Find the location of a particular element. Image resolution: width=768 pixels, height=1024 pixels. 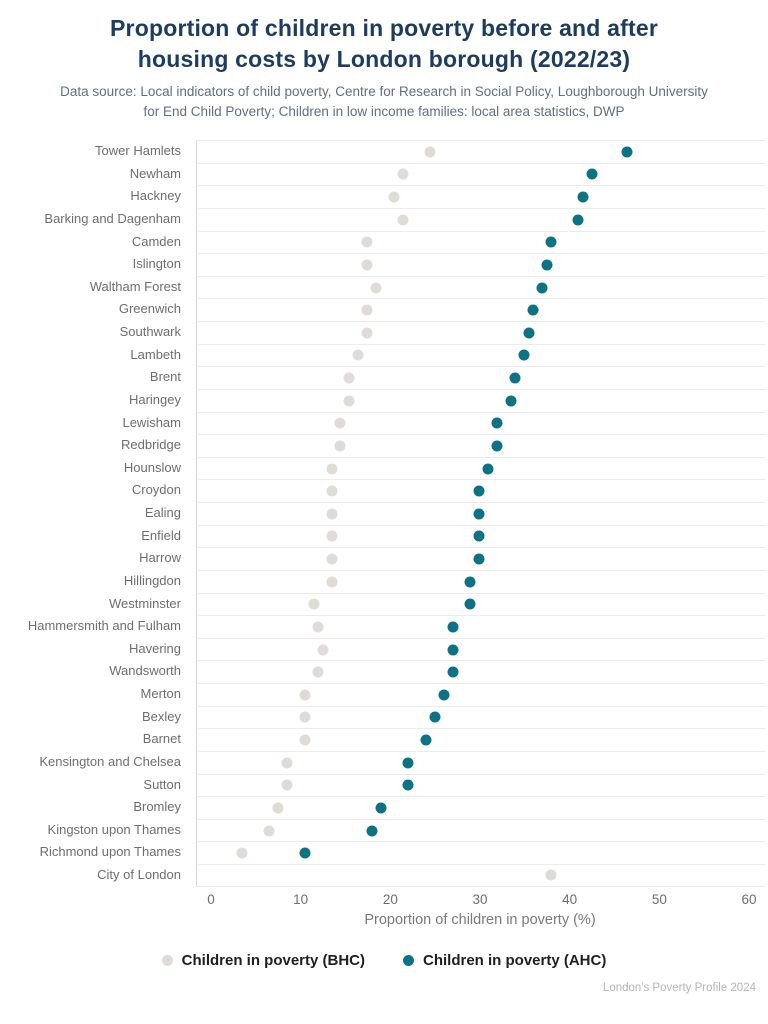

ahc-legend-dot-icon is located at coordinates (408, 960).